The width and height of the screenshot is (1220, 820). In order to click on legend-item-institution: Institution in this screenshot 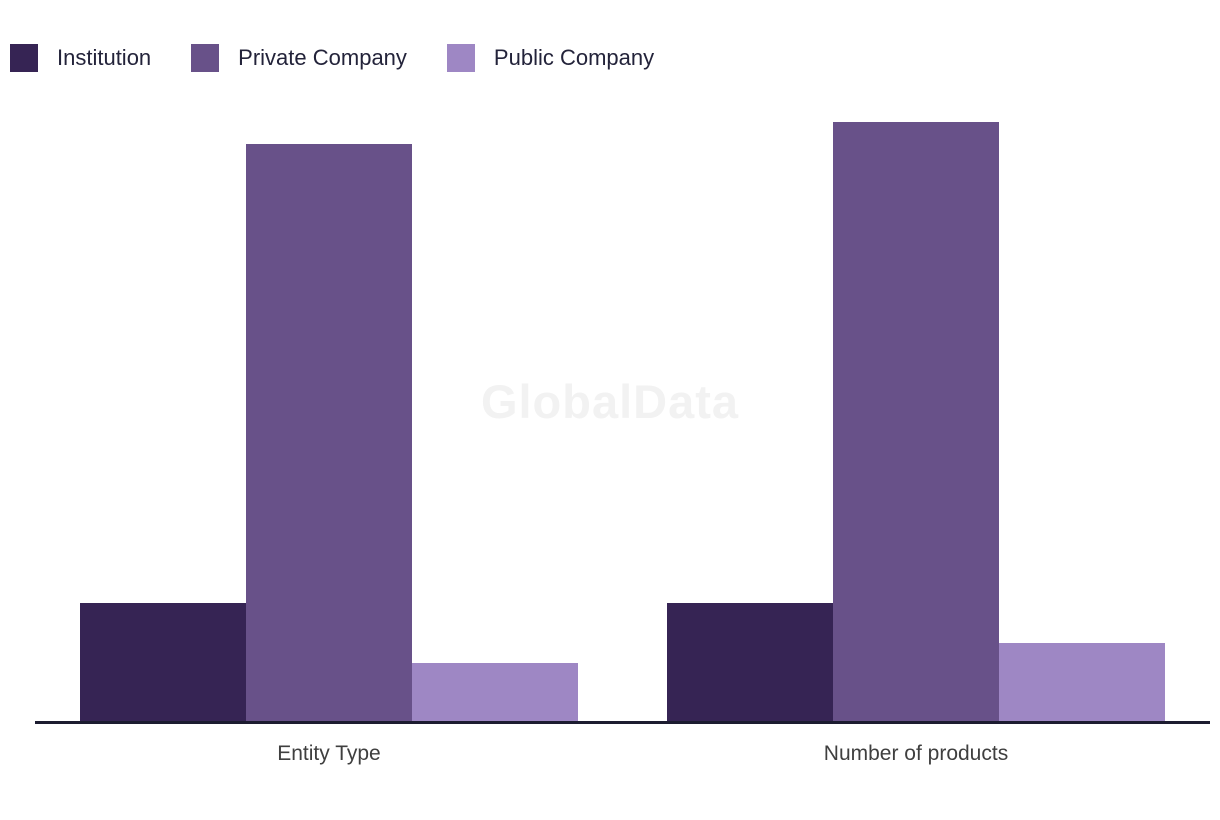, I will do `click(80, 58)`.